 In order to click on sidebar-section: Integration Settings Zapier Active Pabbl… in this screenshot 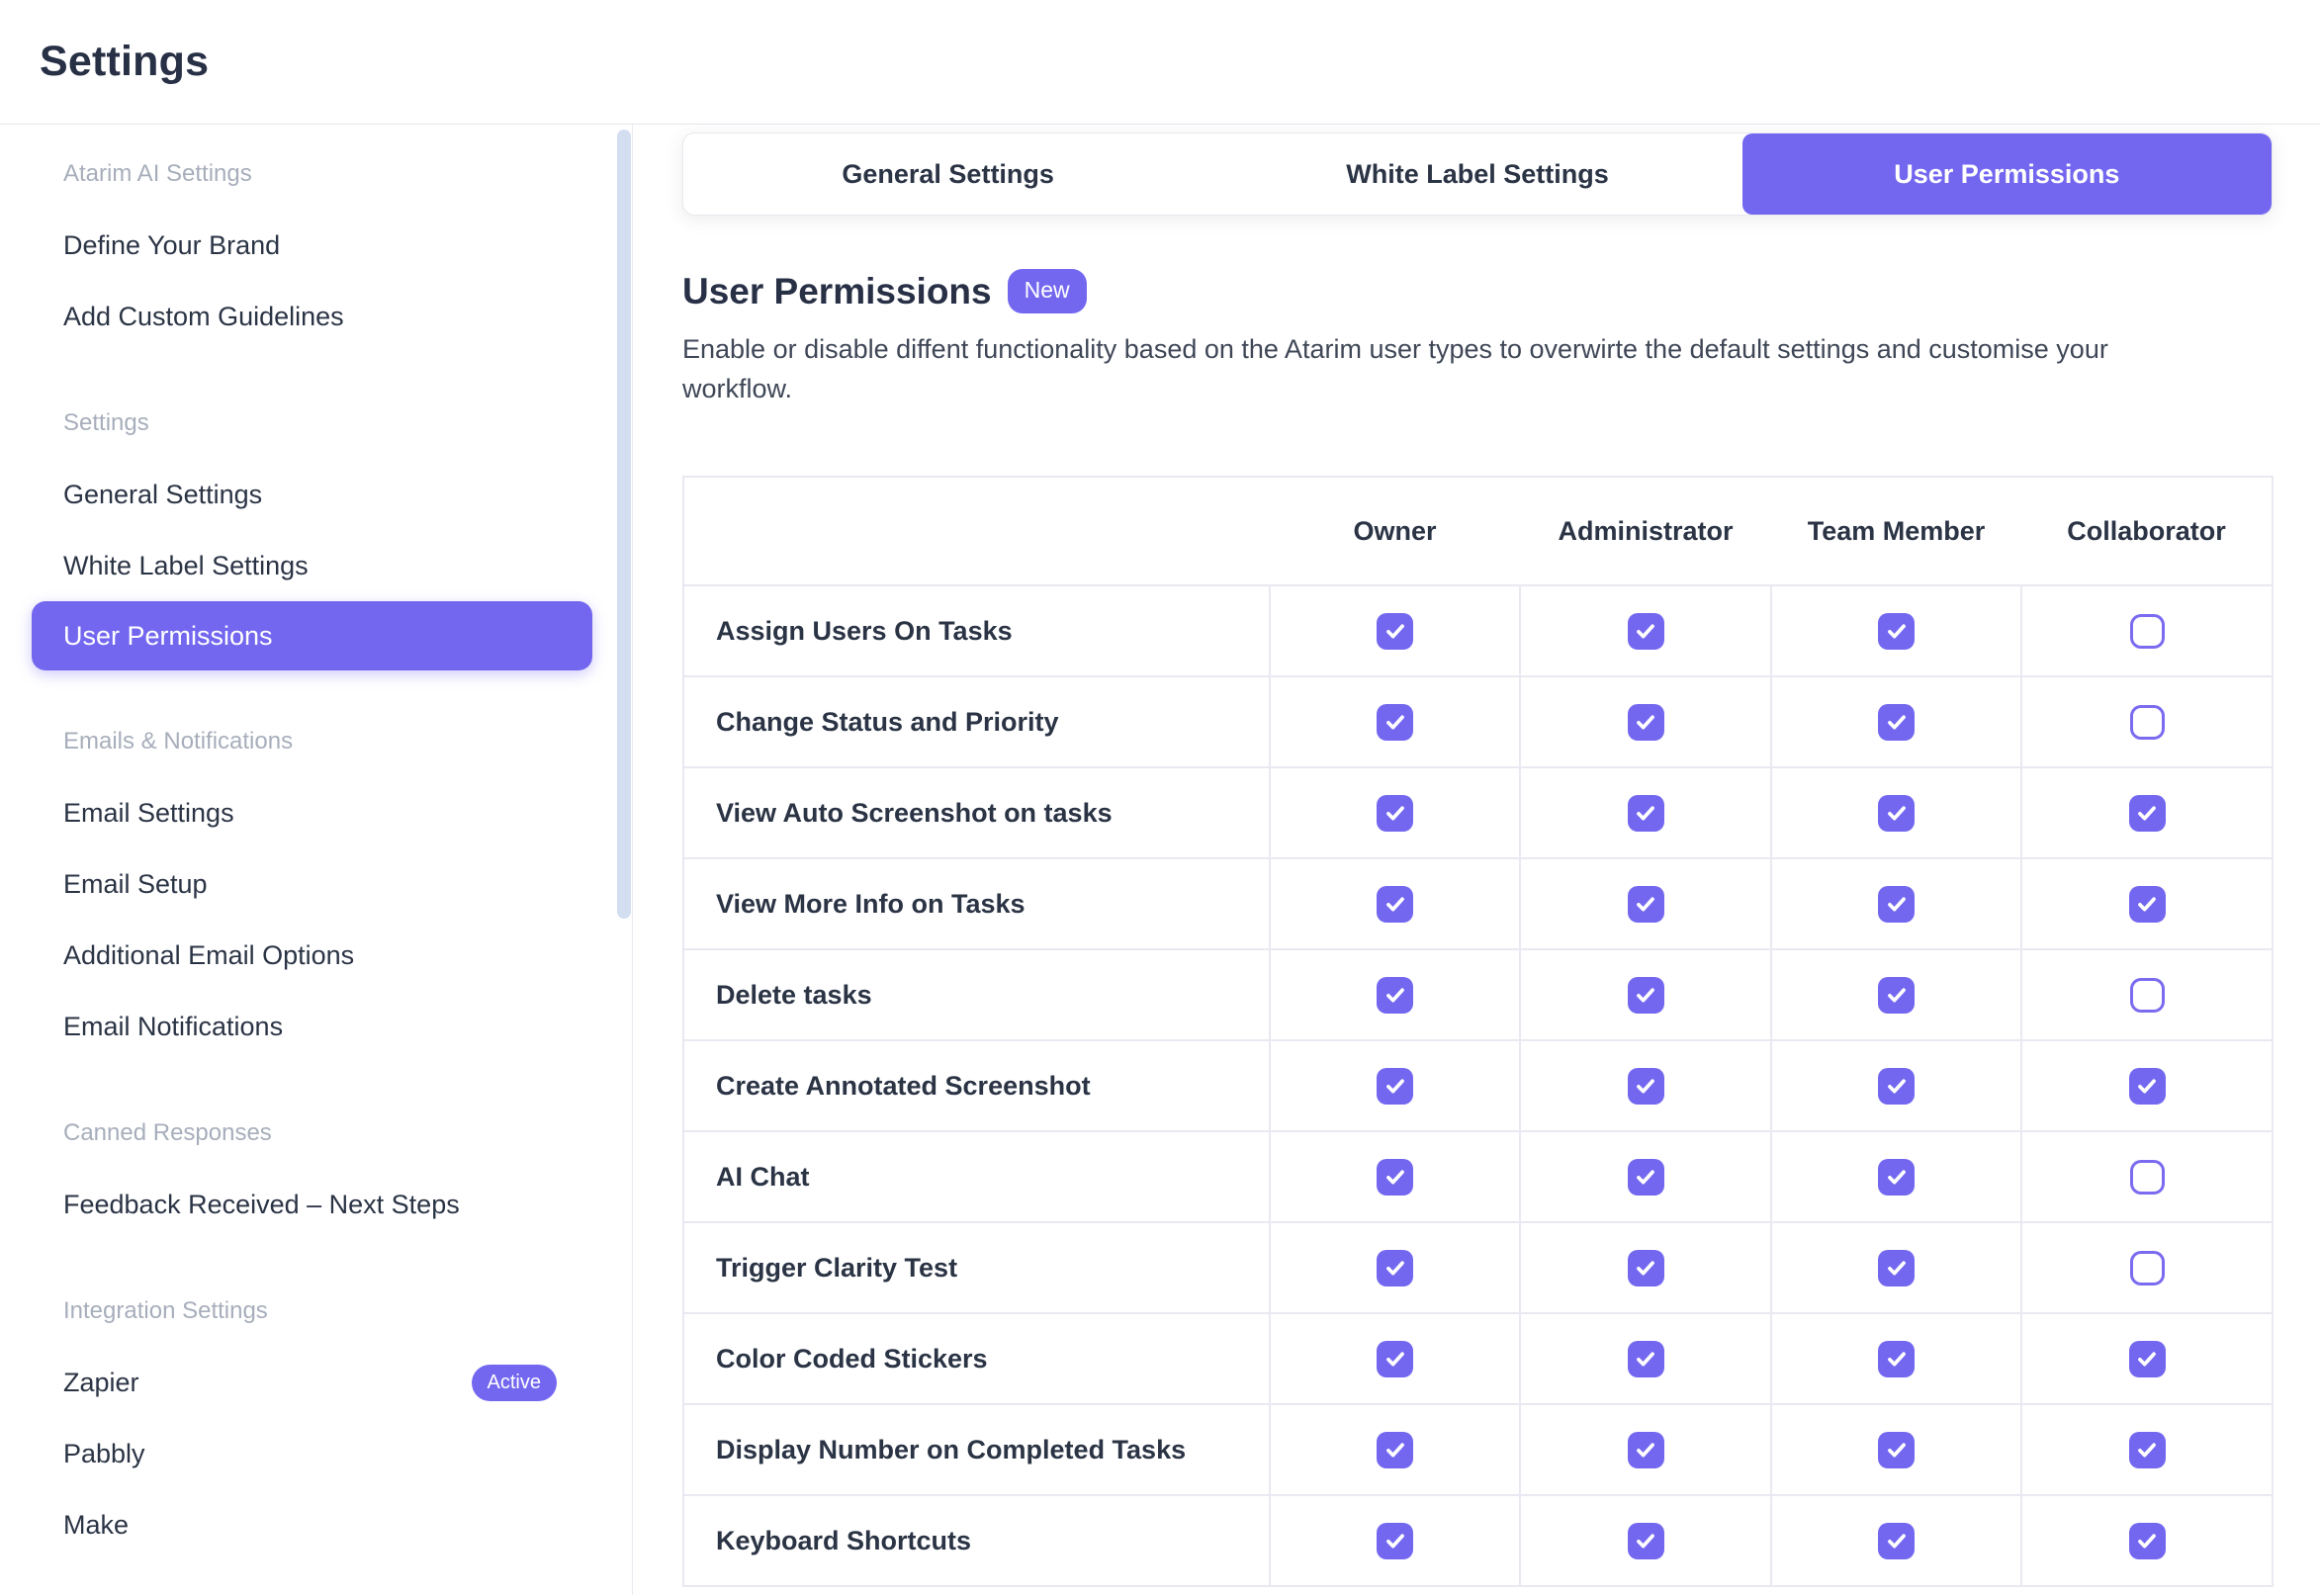, I will do `click(316, 1418)`.